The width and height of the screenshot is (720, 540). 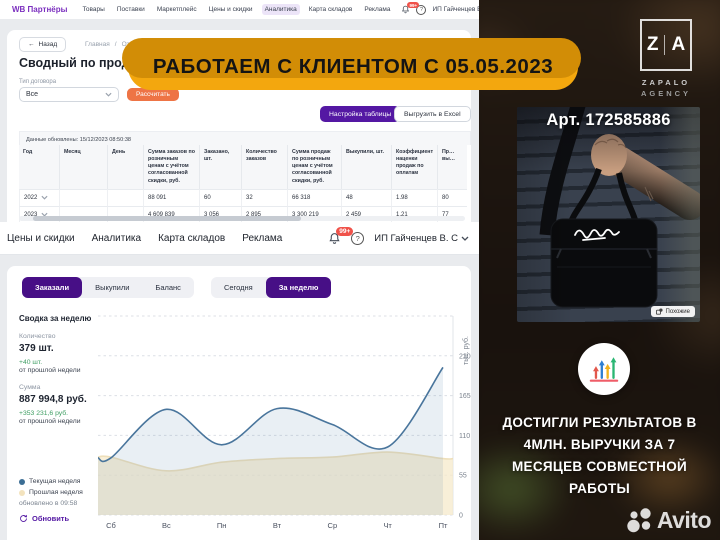 I want to click on count-label: Количество, so click(x=37, y=336).